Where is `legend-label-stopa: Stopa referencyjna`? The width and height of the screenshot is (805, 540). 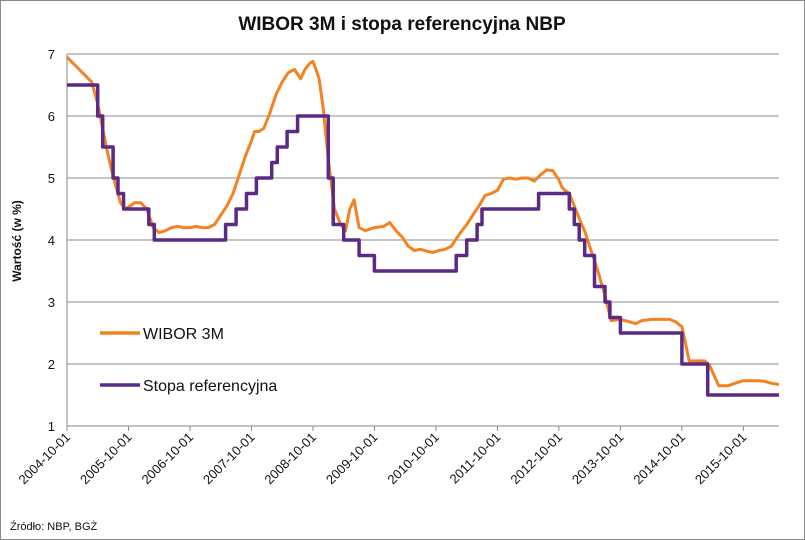
legend-label-stopa: Stopa referencyjna is located at coordinates (210, 386).